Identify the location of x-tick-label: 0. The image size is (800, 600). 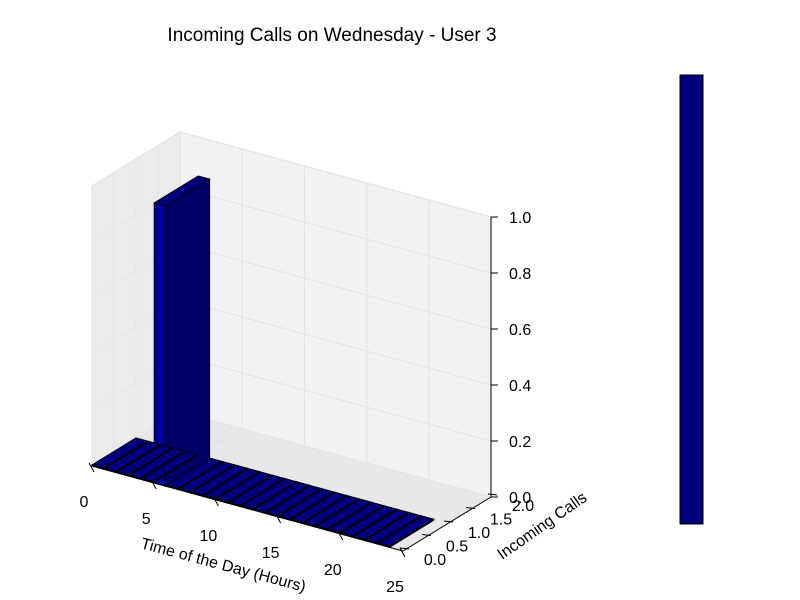
(84, 502).